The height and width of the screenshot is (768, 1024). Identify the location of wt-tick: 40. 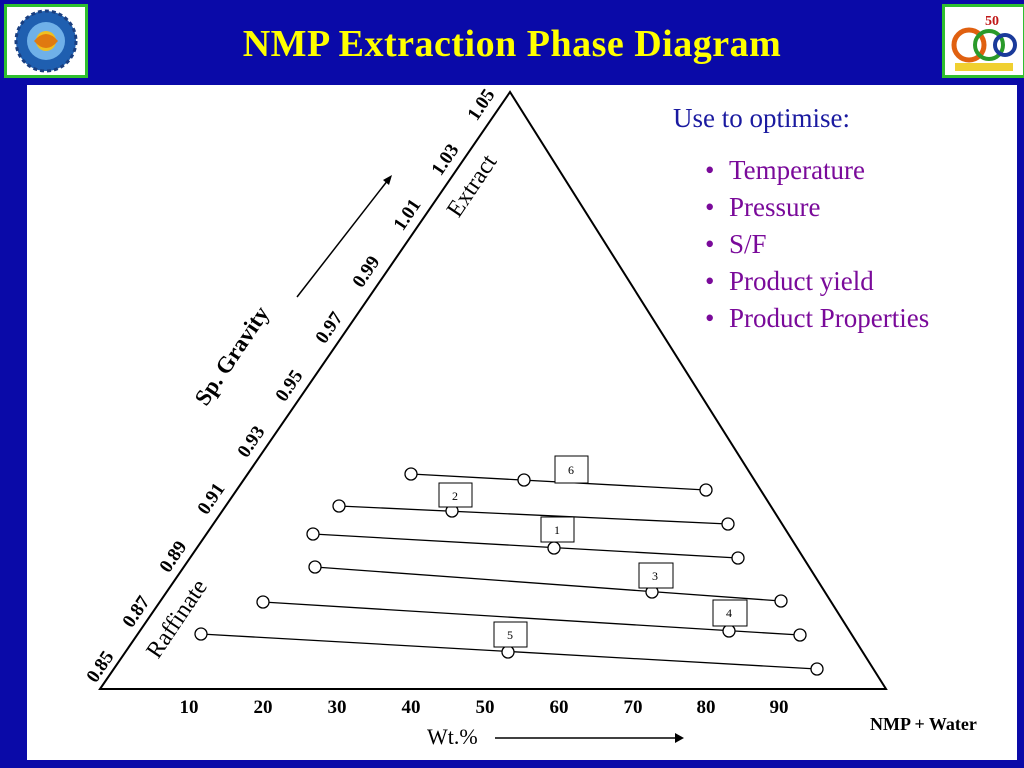
(411, 707).